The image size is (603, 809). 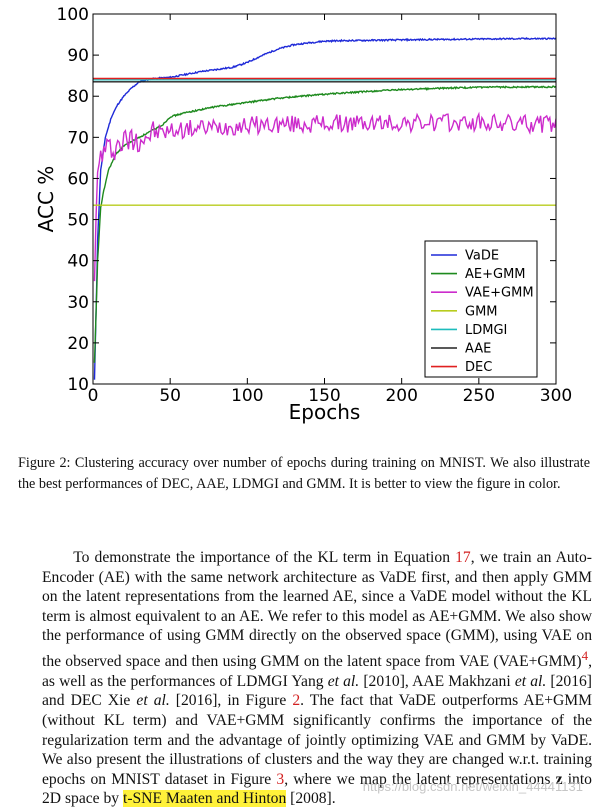 What do you see at coordinates (296, 701) in the screenshot?
I see `figure-2-reference: 2` at bounding box center [296, 701].